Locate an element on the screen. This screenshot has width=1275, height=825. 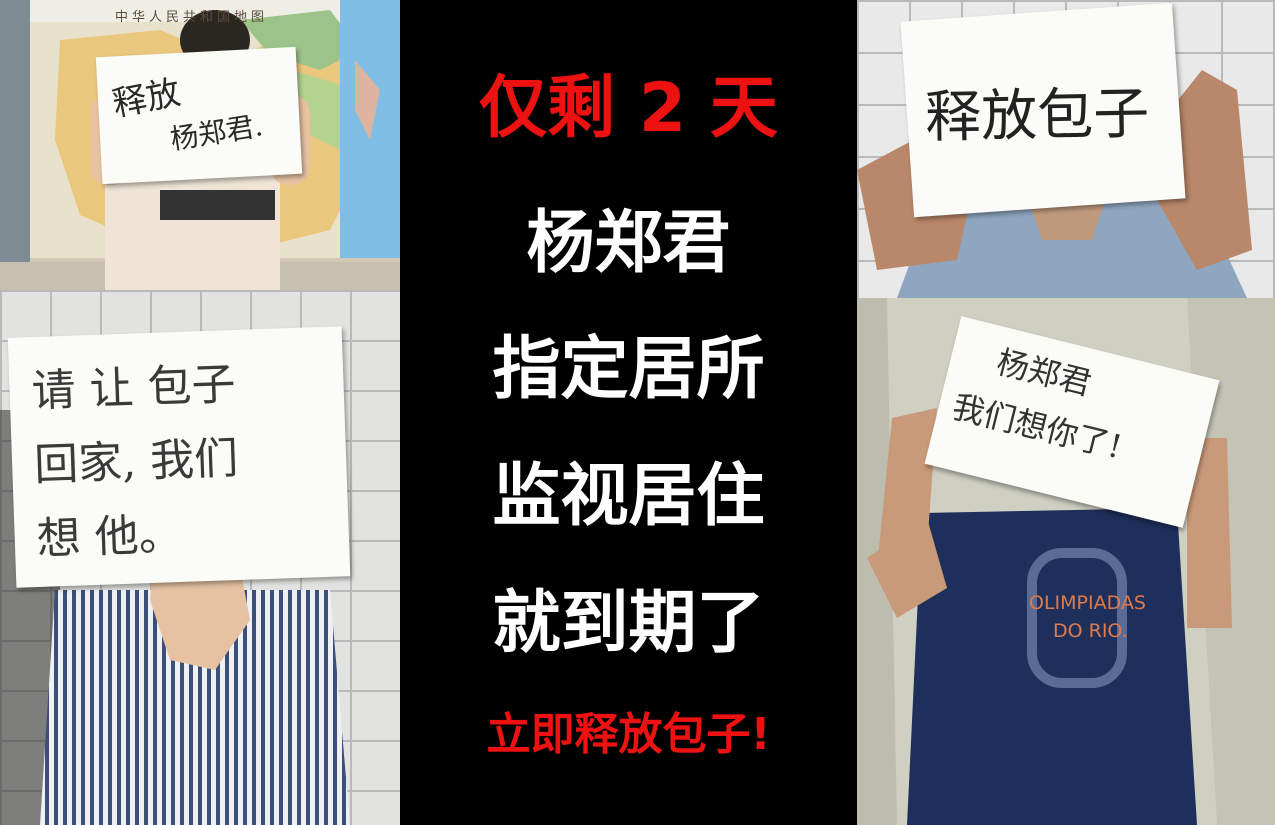
shirt-print-line-1: OLIMPIADAS is located at coordinates (1087, 603).